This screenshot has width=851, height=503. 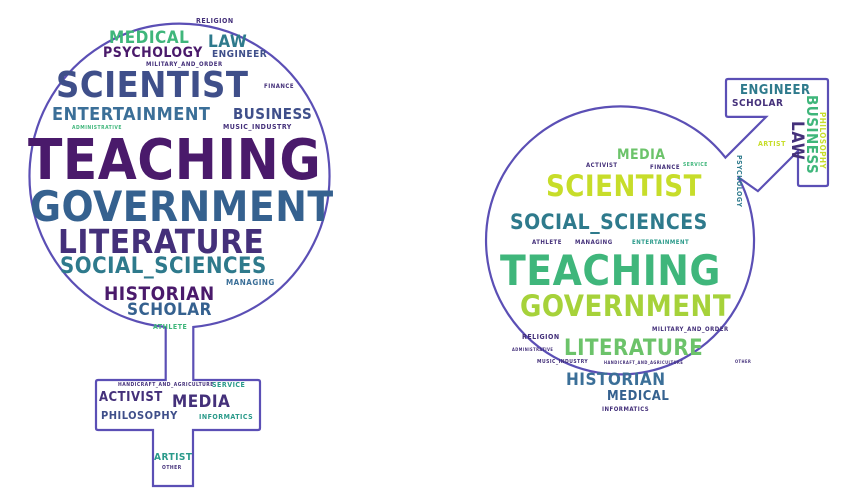 I want to click on male-word-philosophy: PHILOSOPHY, so click(x=822, y=141).